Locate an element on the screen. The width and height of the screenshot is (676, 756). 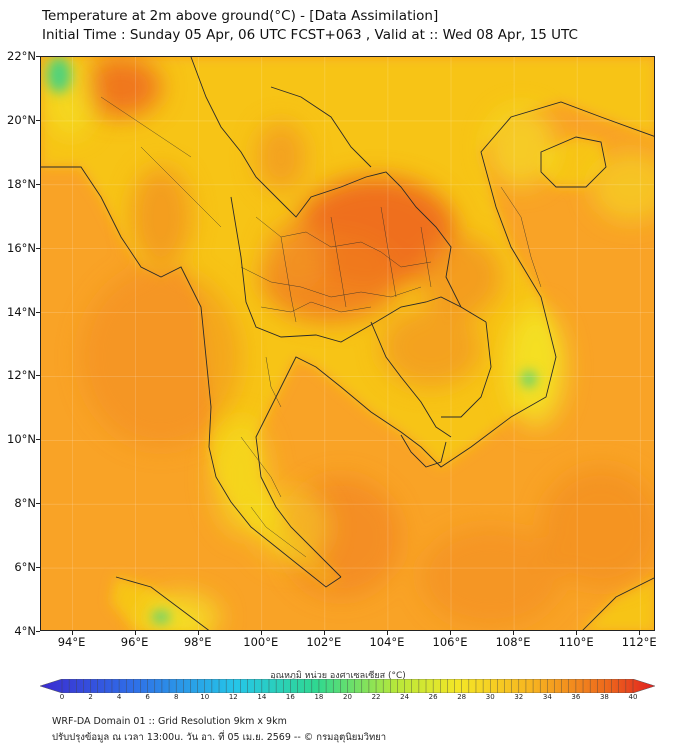
colorbar-tick-label: 18 is located at coordinates (319, 697).